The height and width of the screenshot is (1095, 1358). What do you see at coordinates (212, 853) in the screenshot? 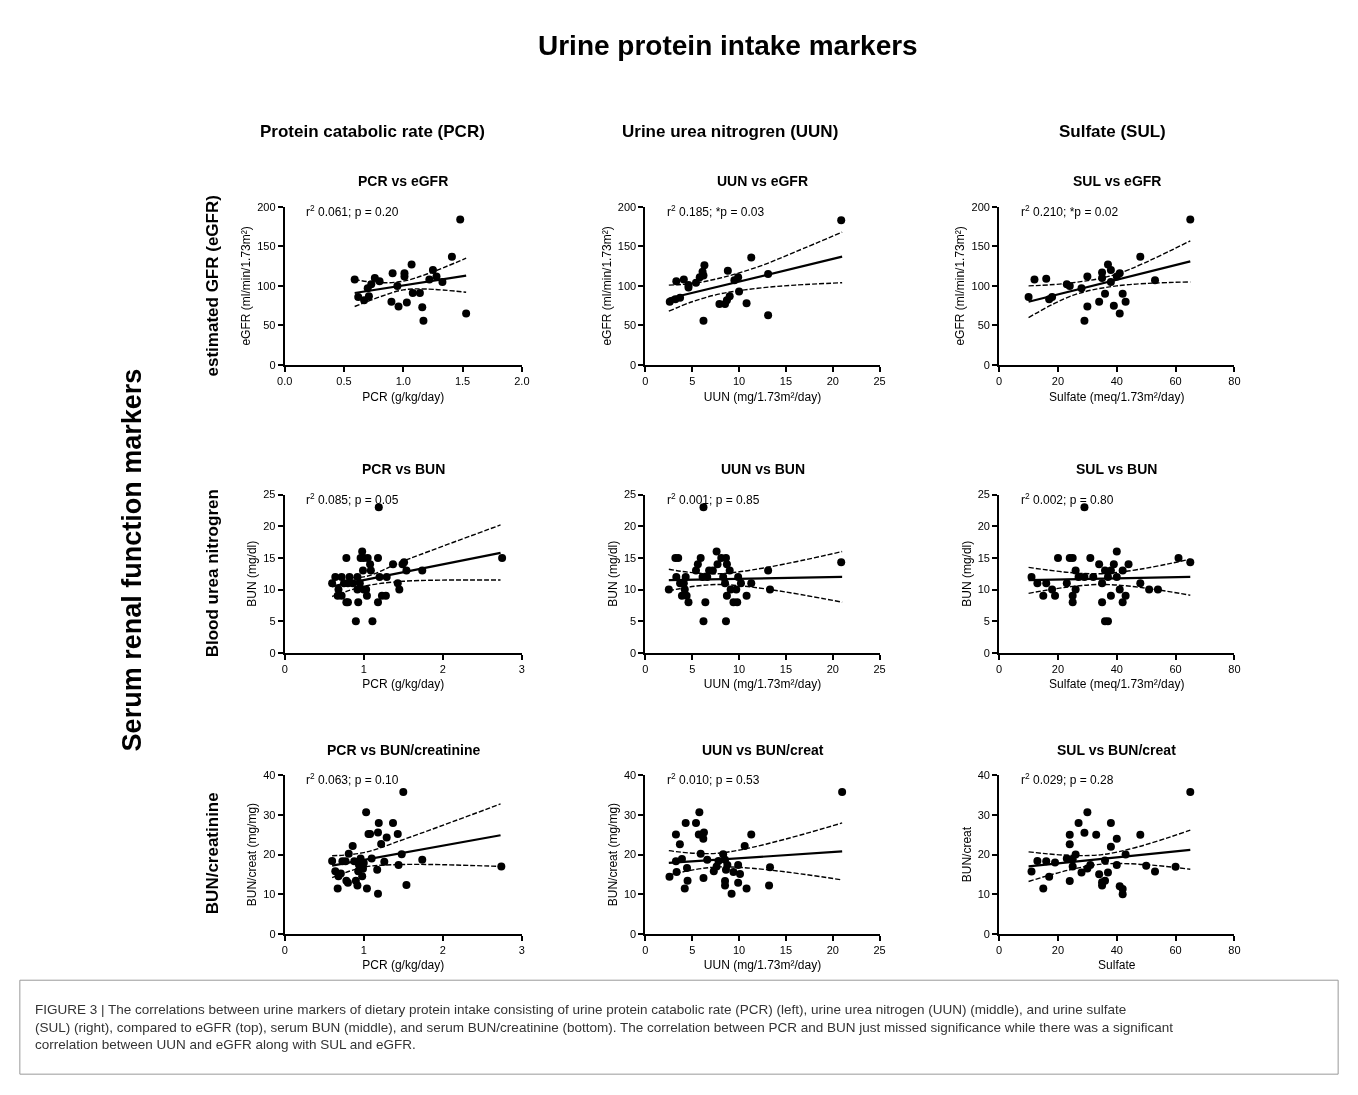
I see `text: BUN/creatinine` at bounding box center [212, 853].